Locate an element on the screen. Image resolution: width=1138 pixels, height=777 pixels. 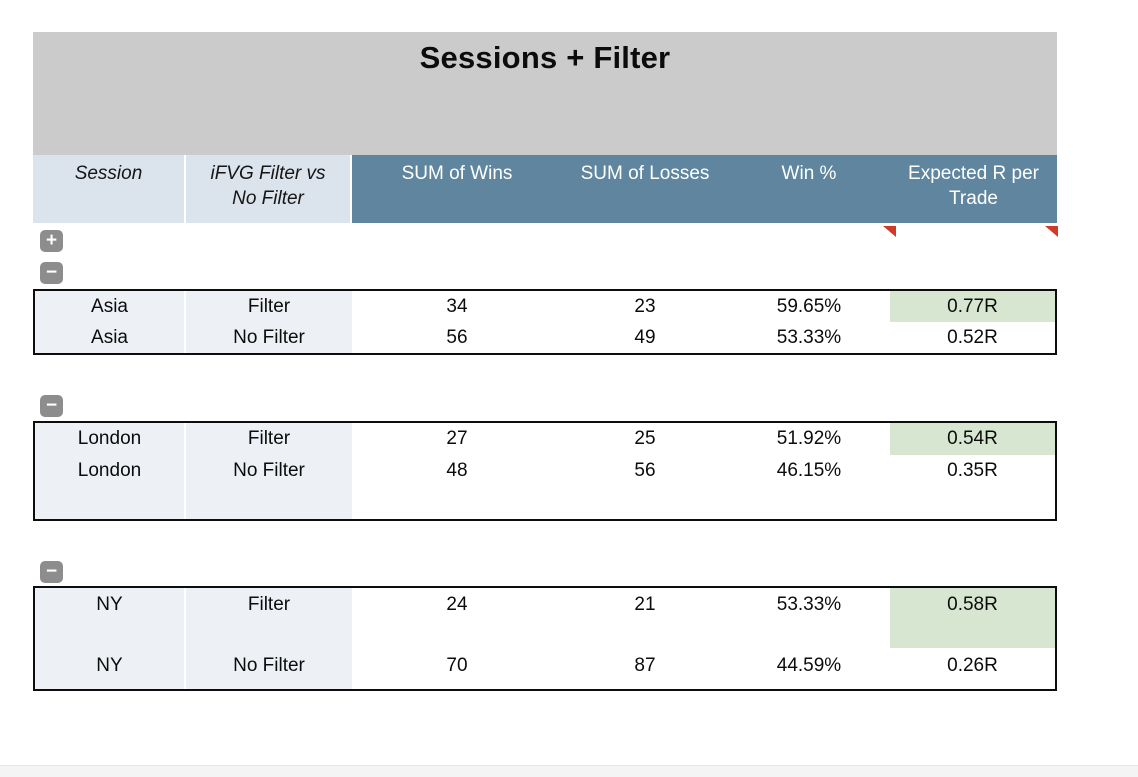
column-header-ifvg-filter-label: iFVG Filter vs No Filter is located at coordinates (268, 186).